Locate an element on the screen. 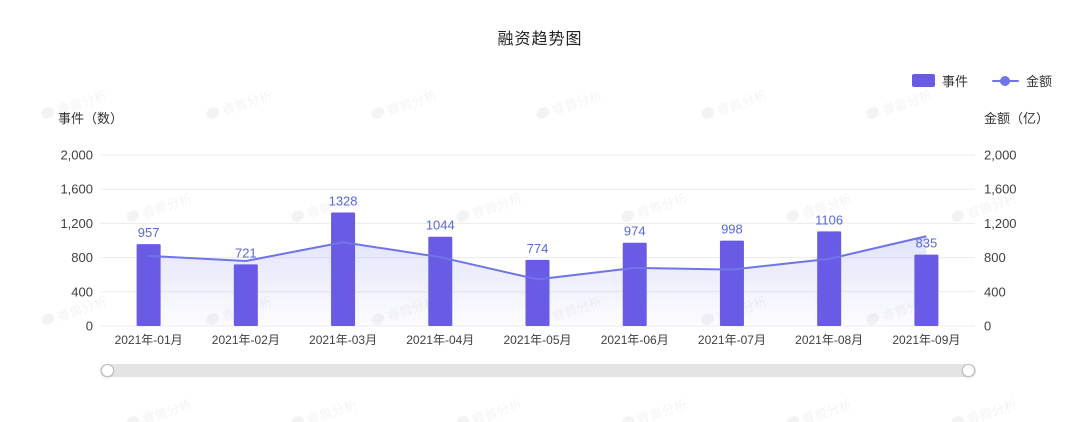 This screenshot has height=422, width=1080. datazoom-left-handle is located at coordinates (107, 370).